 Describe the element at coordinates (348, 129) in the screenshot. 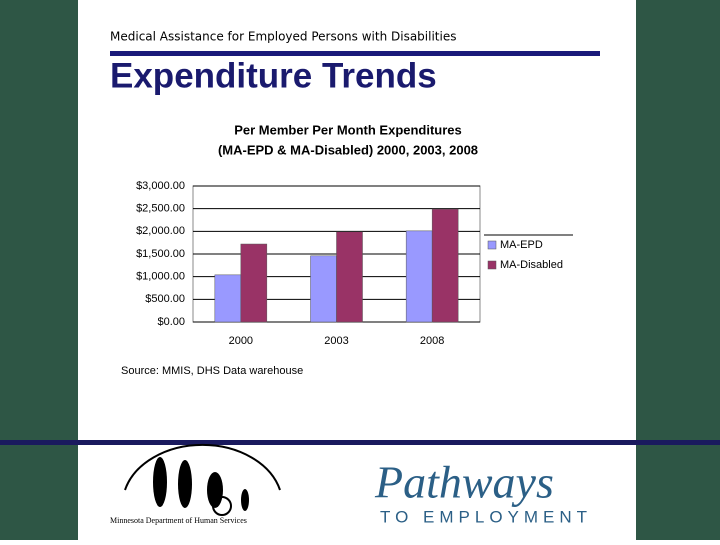

I see `chart-title: Per Member Per Month Expenditures` at that location.